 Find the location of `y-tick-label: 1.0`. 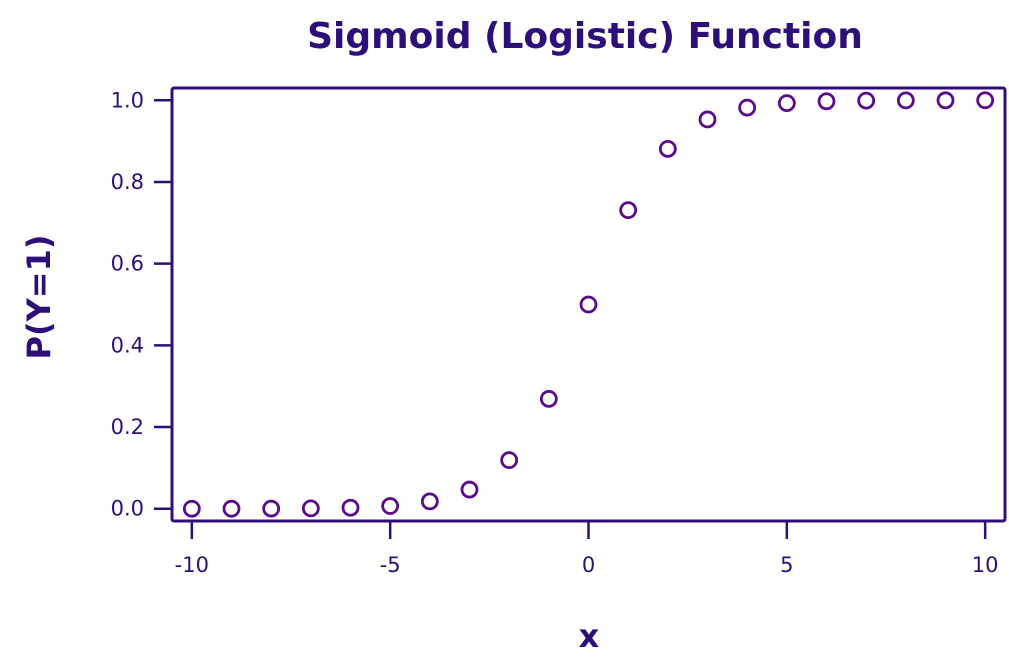

y-tick-label: 1.0 is located at coordinates (127, 100).